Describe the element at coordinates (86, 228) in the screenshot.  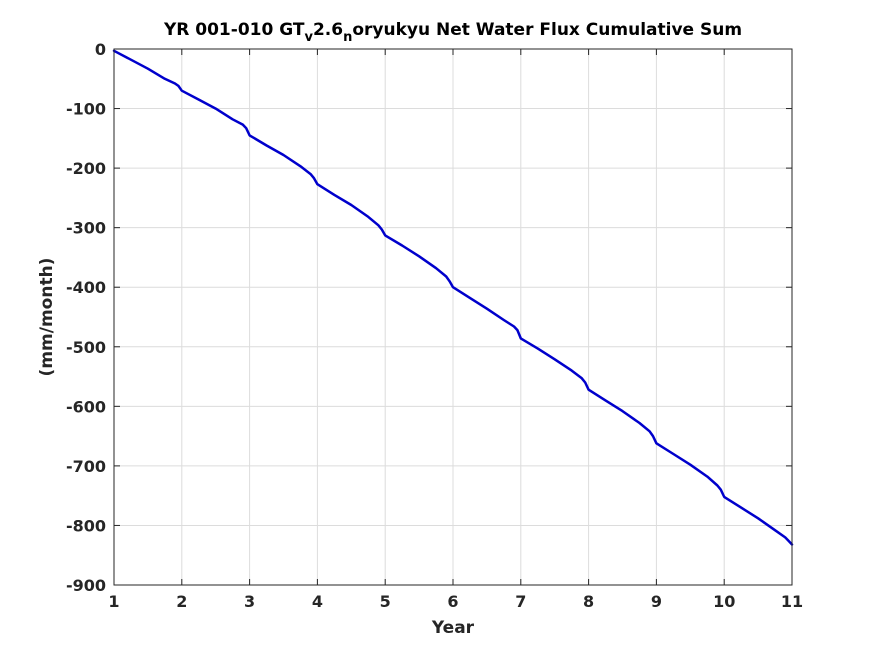
I see `y-tick-label: -300` at that location.